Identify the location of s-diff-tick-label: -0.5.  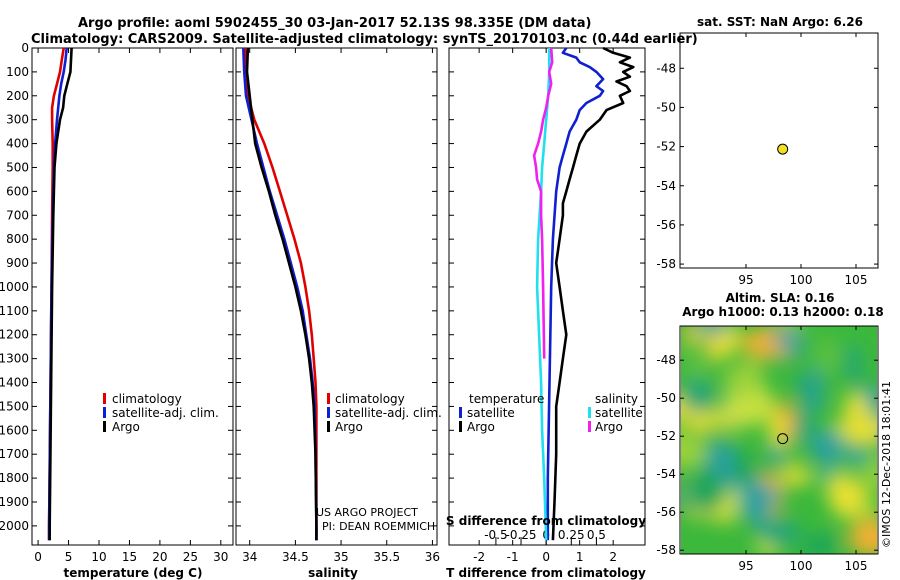
(495, 535).